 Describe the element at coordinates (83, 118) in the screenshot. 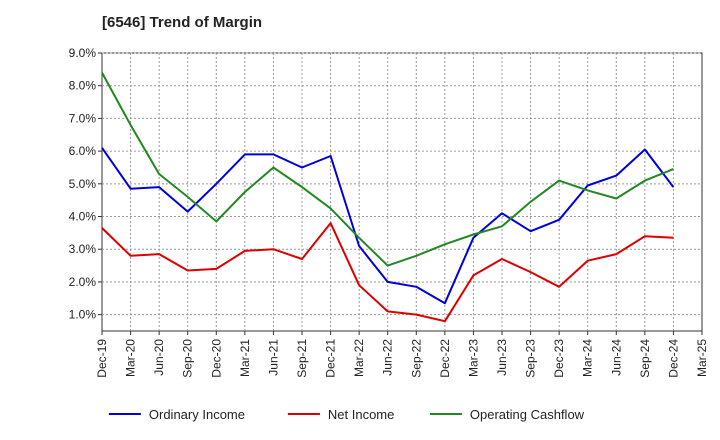

I see `y-tick-label: 7.0%` at that location.